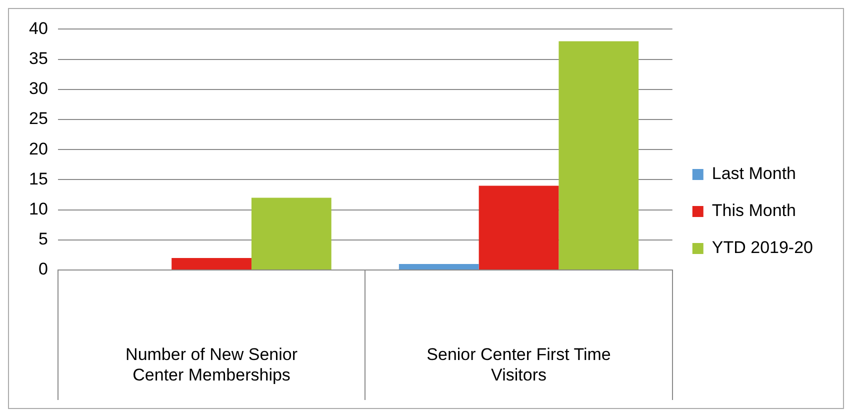 The height and width of the screenshot is (417, 852). What do you see at coordinates (754, 210) in the screenshot?
I see `legend-label: This Month` at bounding box center [754, 210].